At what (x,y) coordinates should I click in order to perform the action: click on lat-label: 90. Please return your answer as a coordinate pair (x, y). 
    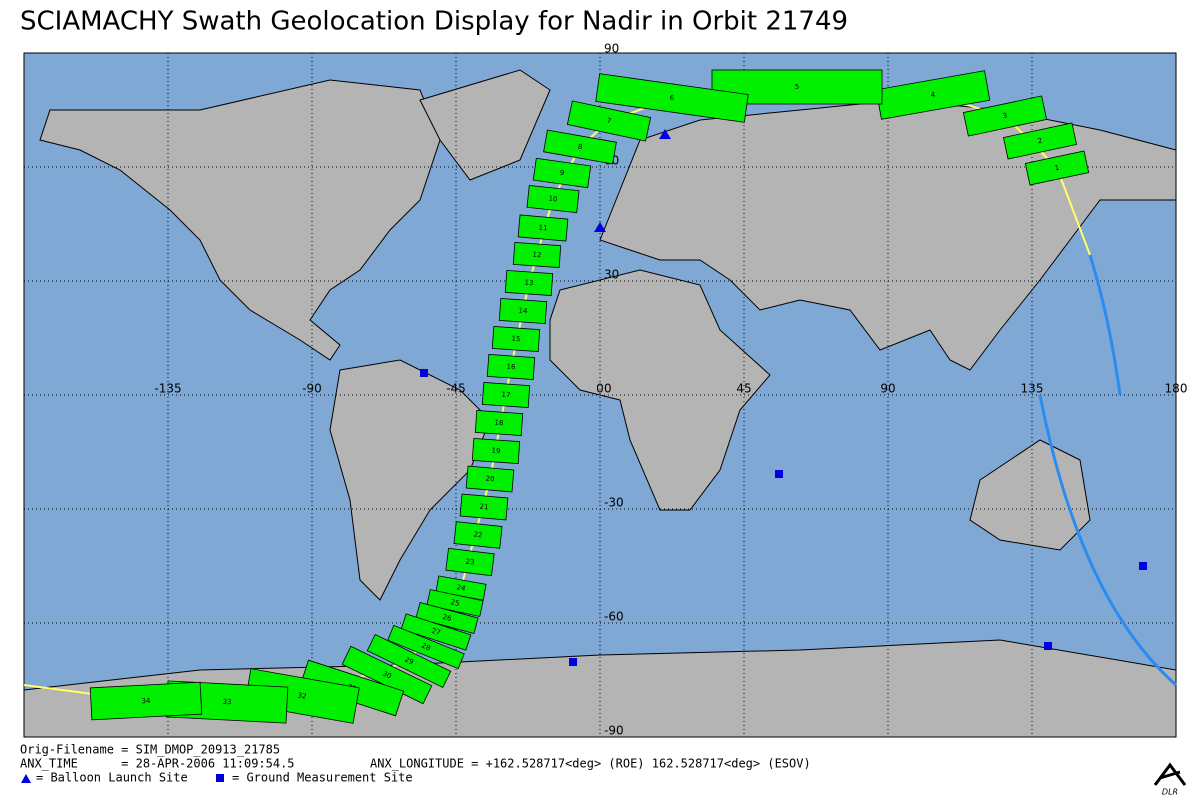
    Looking at the image, I should click on (611, 49).